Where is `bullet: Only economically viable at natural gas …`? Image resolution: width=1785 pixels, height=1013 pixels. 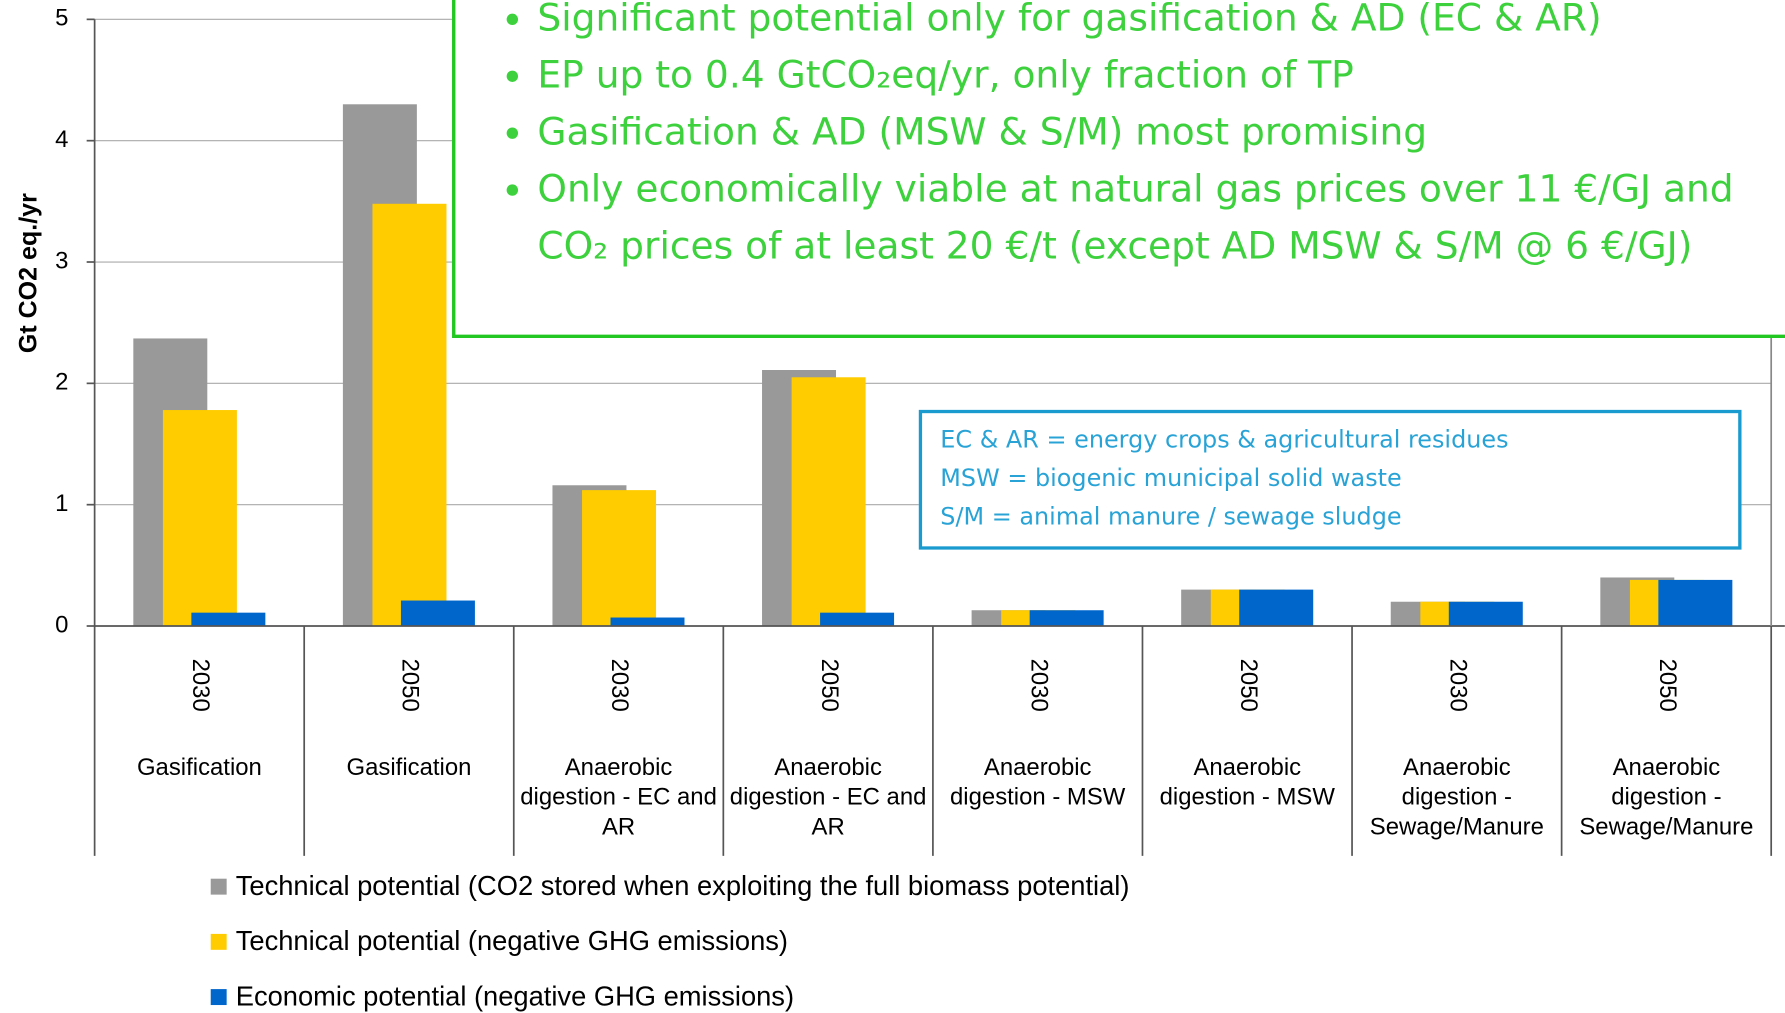
bullet: Only economically viable at natural gas … is located at coordinates (1161, 217).